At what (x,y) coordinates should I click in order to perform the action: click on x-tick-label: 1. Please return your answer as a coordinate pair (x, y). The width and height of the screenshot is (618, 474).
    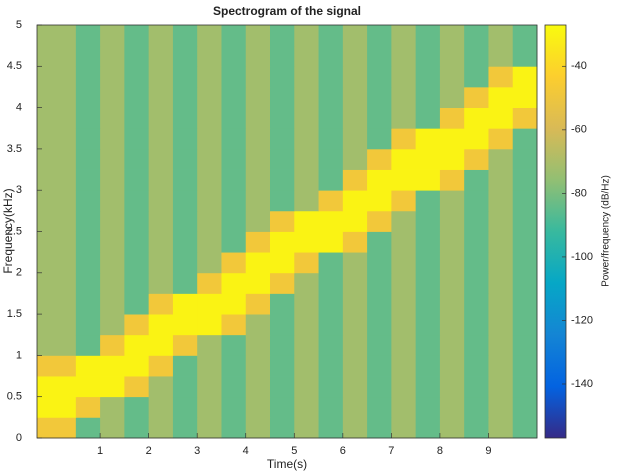
    Looking at the image, I should click on (100, 451).